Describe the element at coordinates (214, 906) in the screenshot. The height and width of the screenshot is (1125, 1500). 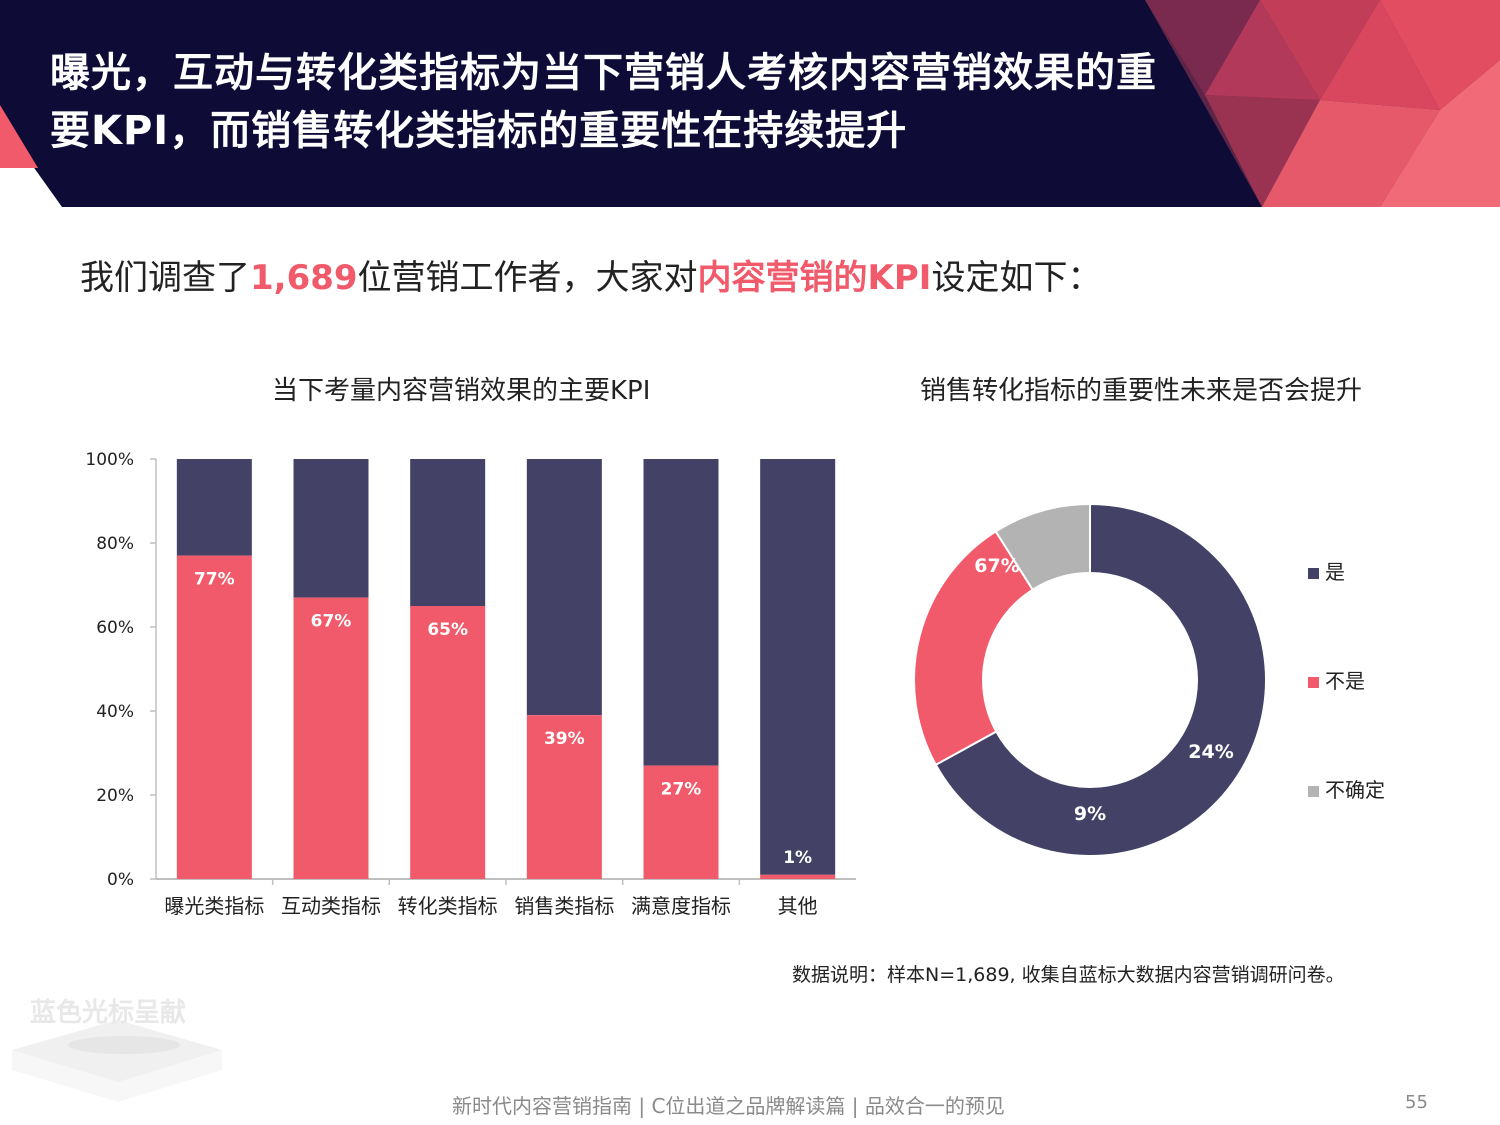
I see `x-tick-label: 曝光类指标` at that location.